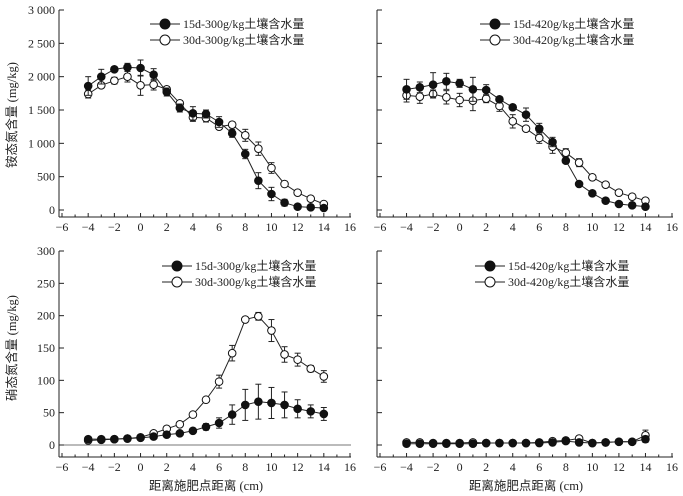  Describe the element at coordinates (255, 265) in the screenshot. I see `legend-label: 15d-300g/kg土壤含水量` at that location.